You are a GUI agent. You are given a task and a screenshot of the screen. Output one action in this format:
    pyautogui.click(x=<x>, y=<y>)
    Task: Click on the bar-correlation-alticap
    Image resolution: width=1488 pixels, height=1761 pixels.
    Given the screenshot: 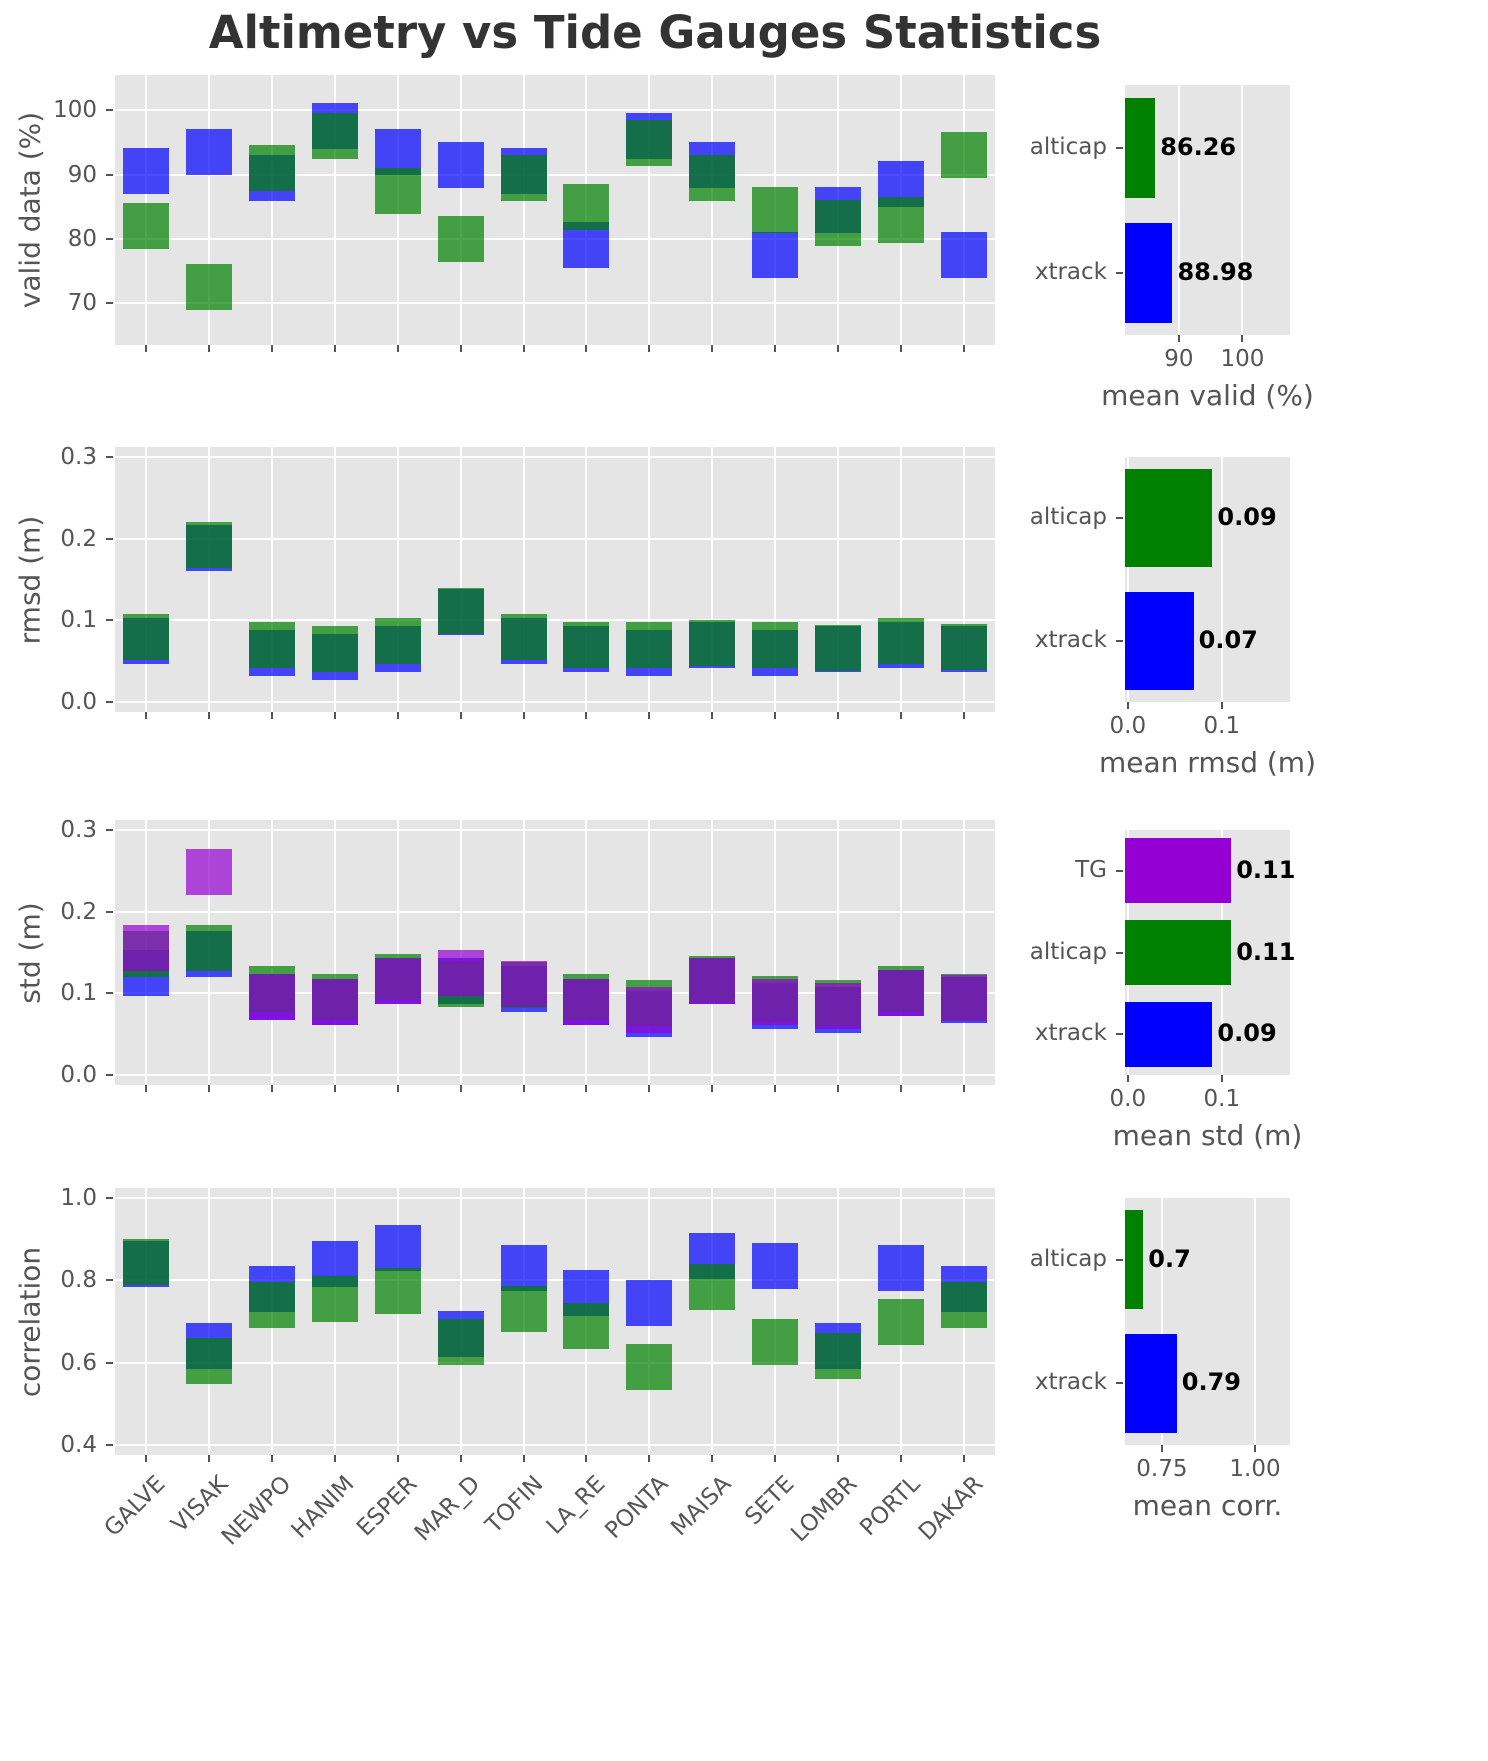 What is the action you would take?
    pyautogui.click(x=1134, y=1260)
    